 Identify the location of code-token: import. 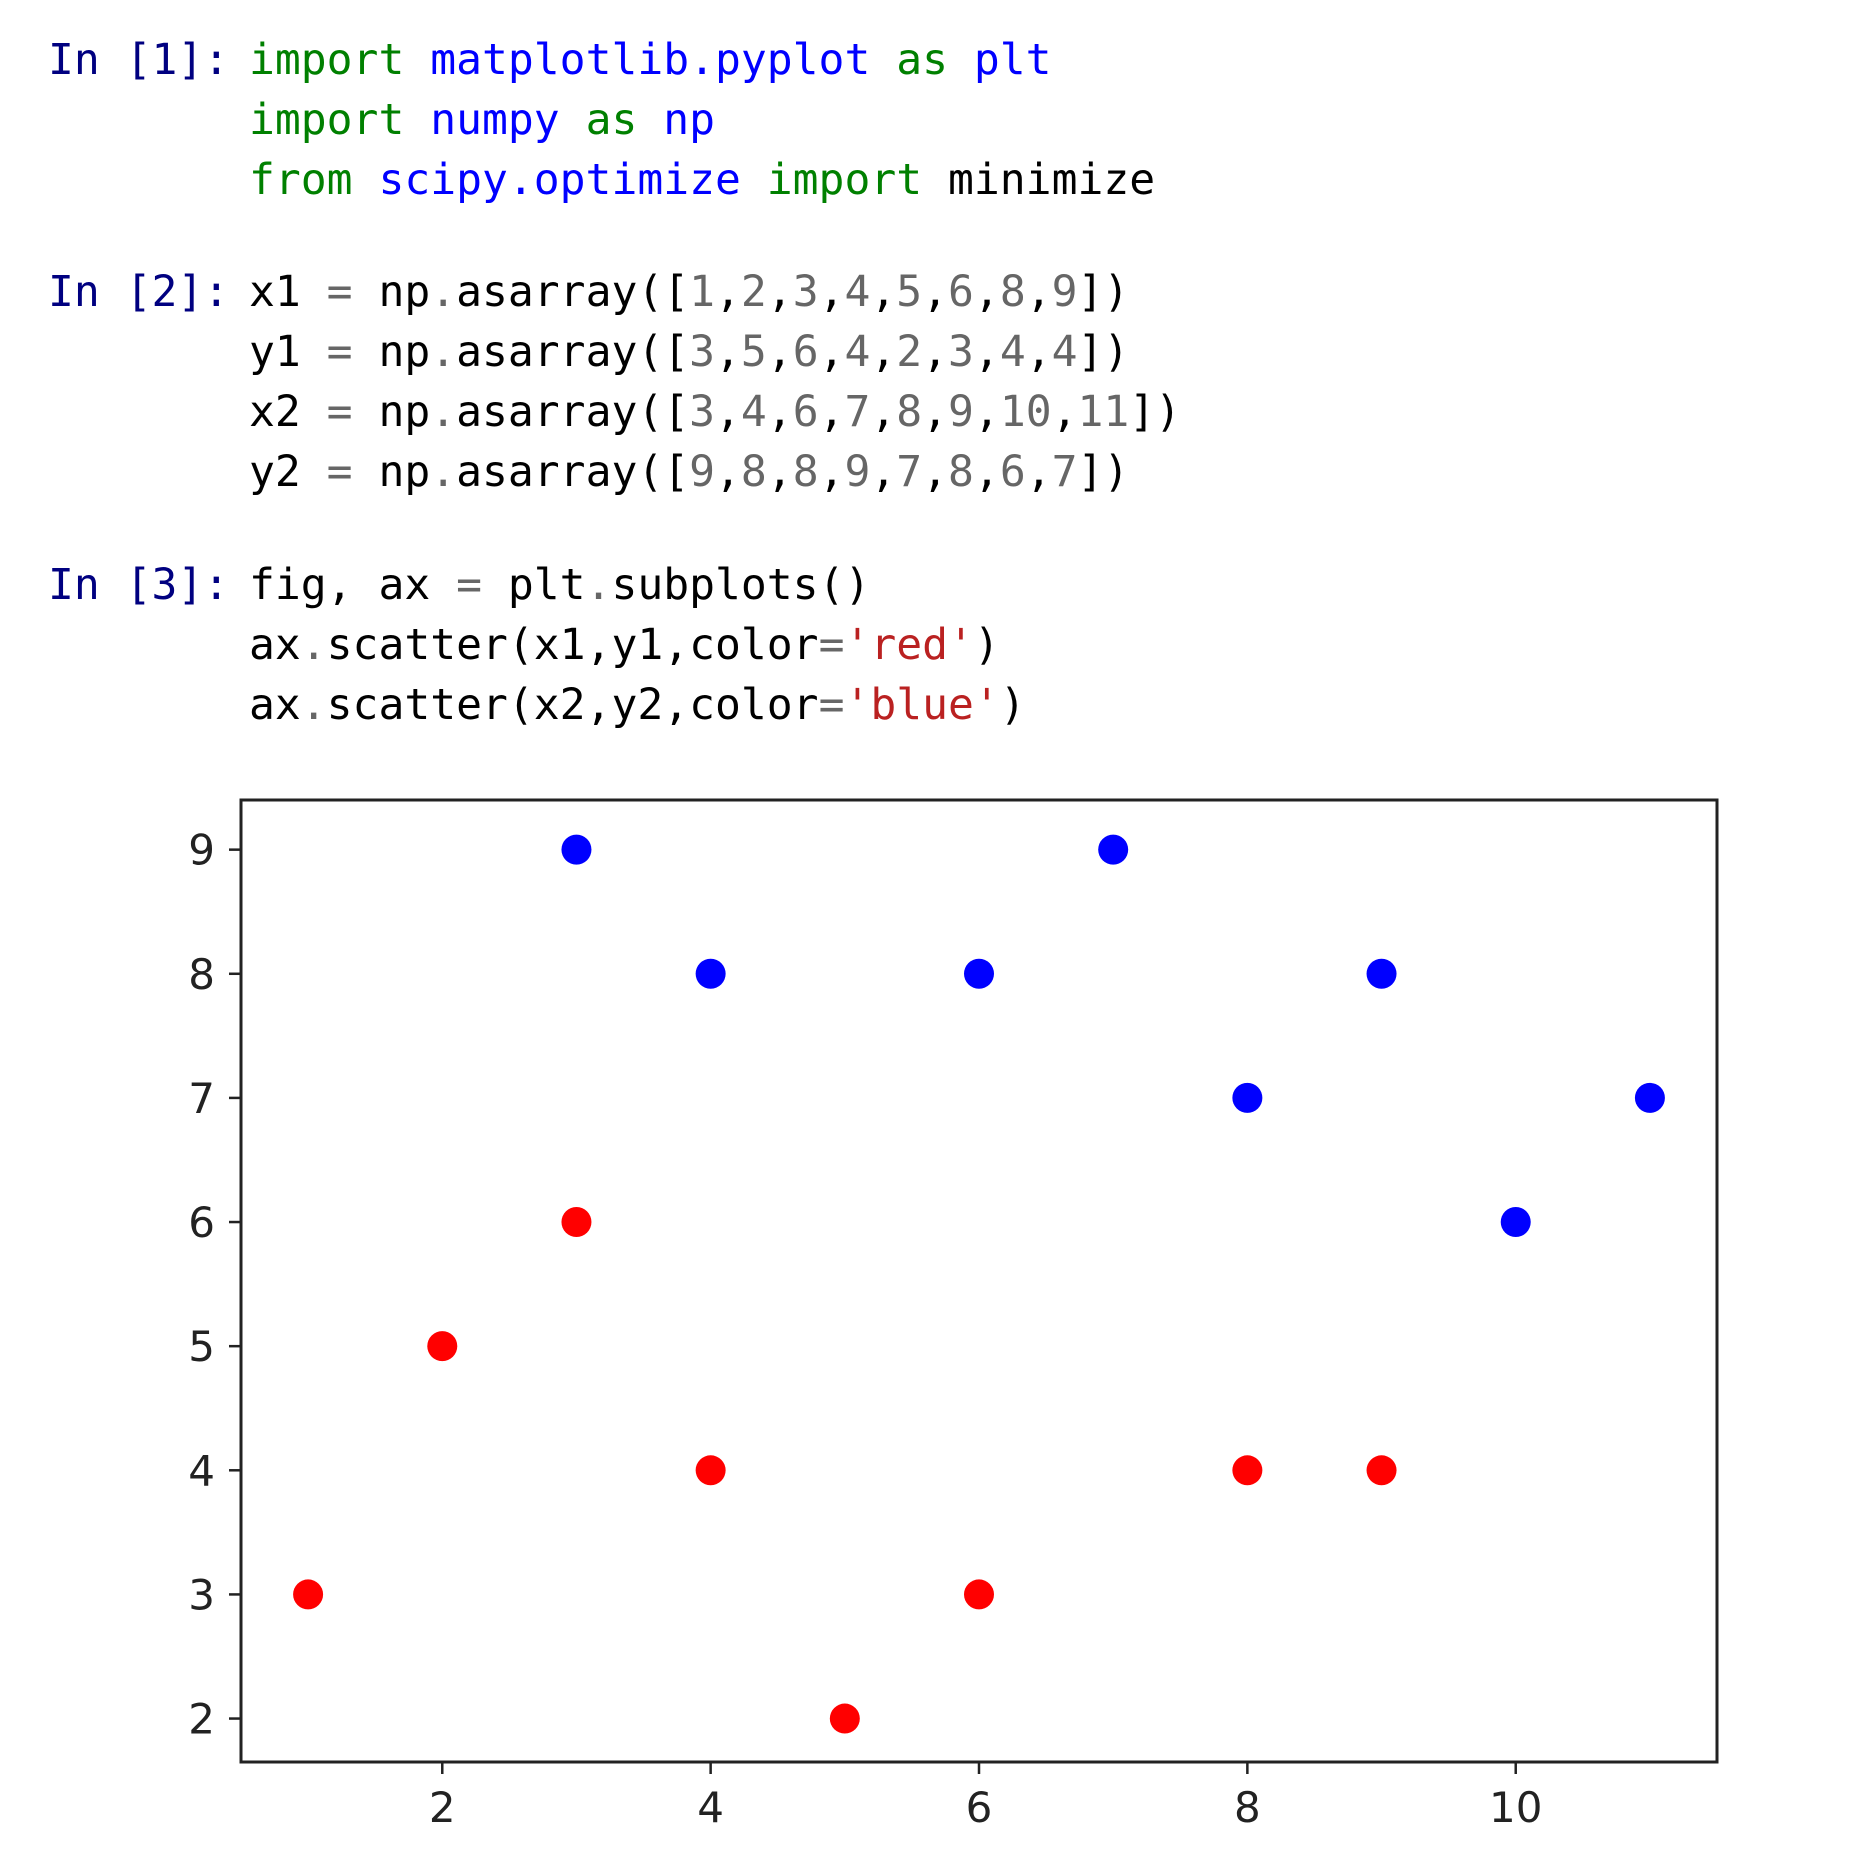
(327, 60).